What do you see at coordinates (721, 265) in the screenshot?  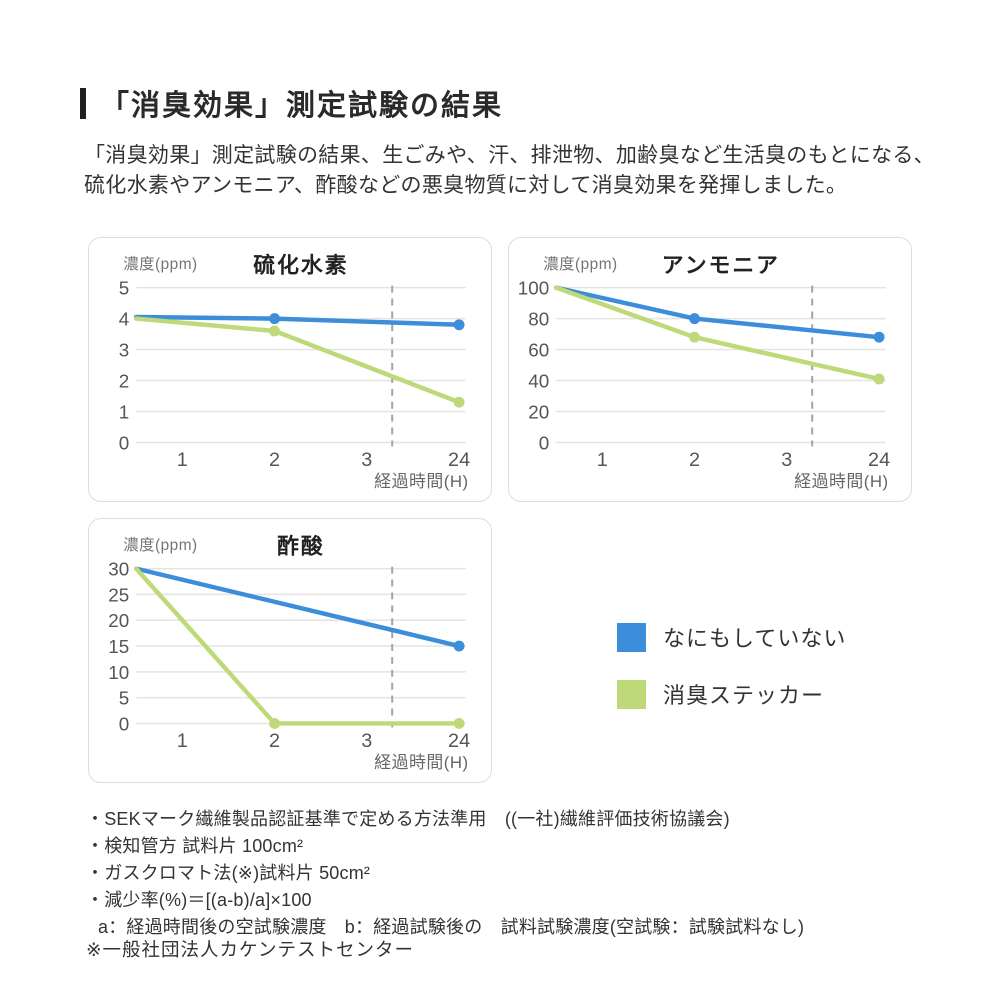 I see `chart-title: アンモニア` at bounding box center [721, 265].